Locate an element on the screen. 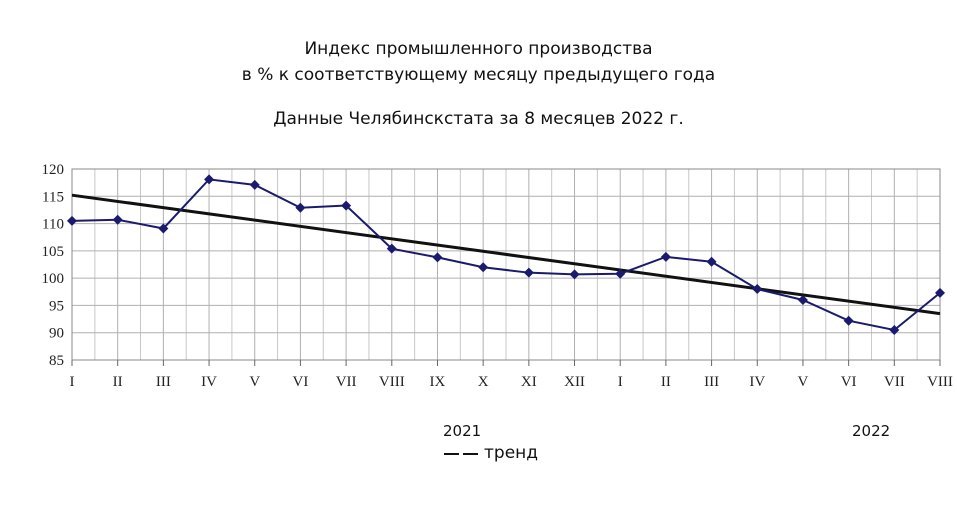 The height and width of the screenshot is (519, 957). y-tick-label: 90 is located at coordinates (56, 334).